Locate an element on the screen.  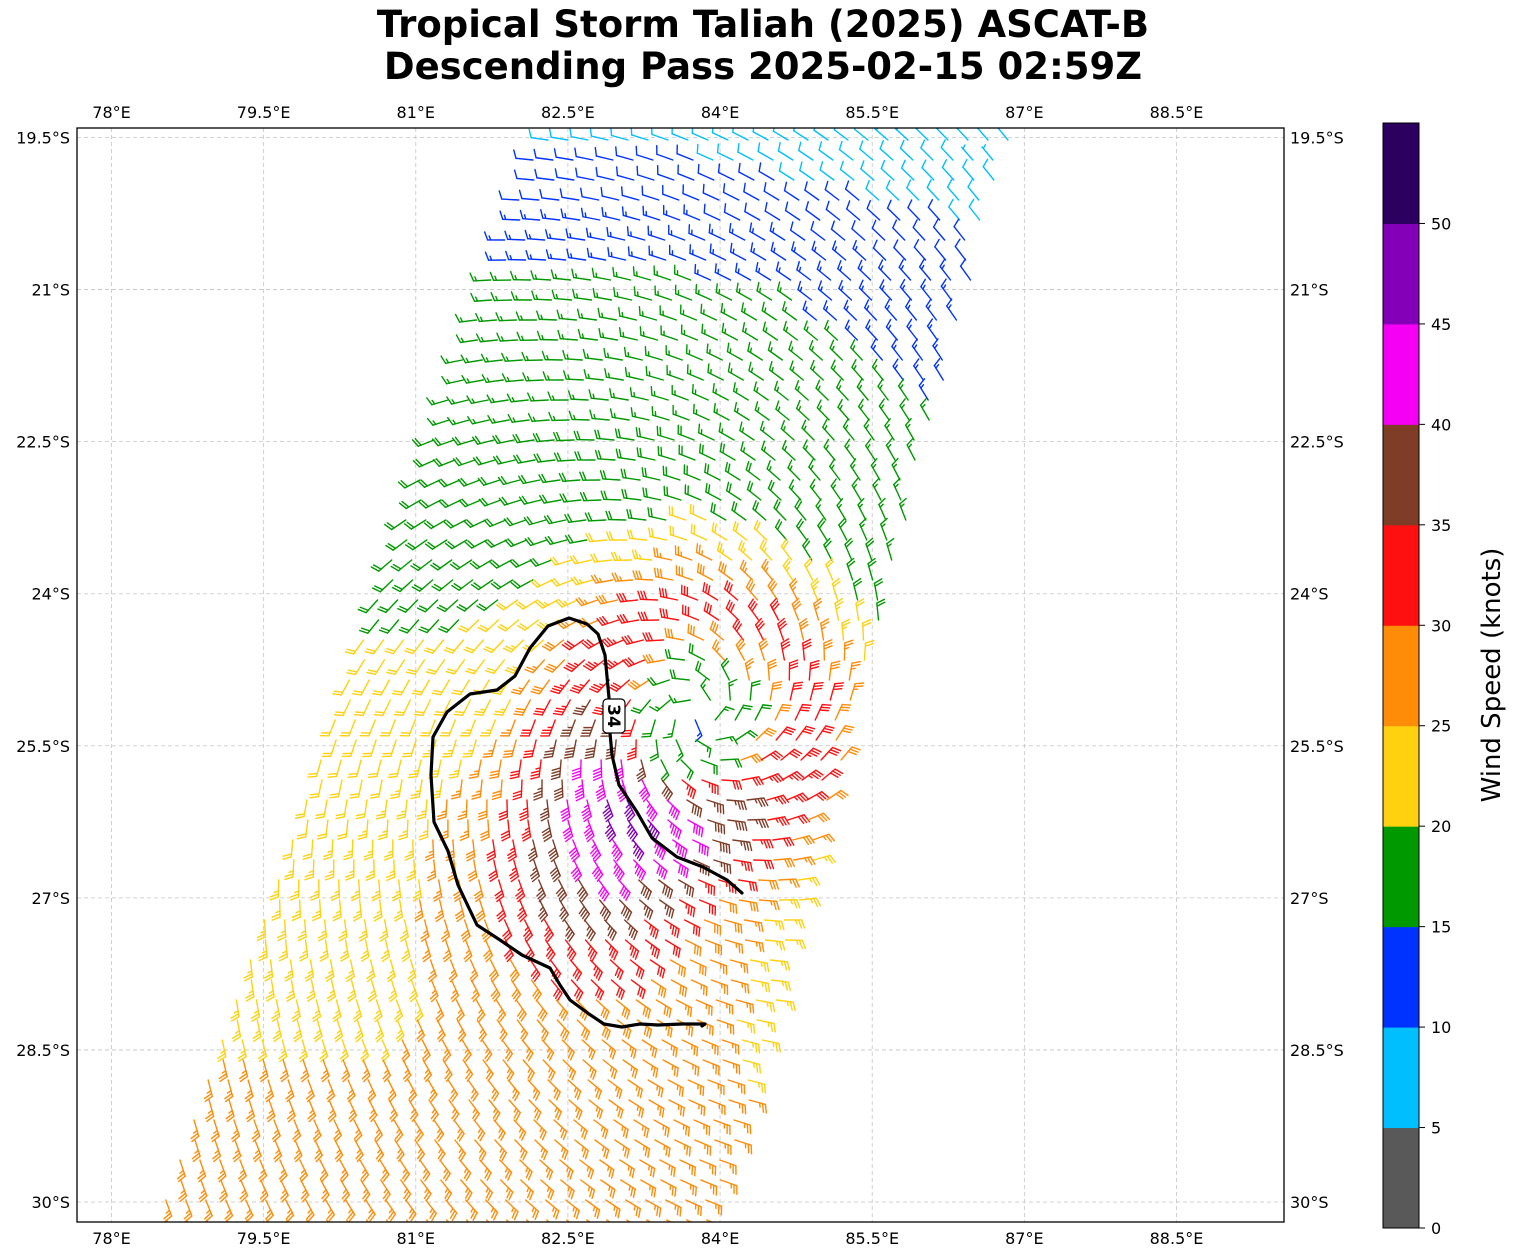
lat-tick-label-right: 30°S is located at coordinates (1309, 1202).